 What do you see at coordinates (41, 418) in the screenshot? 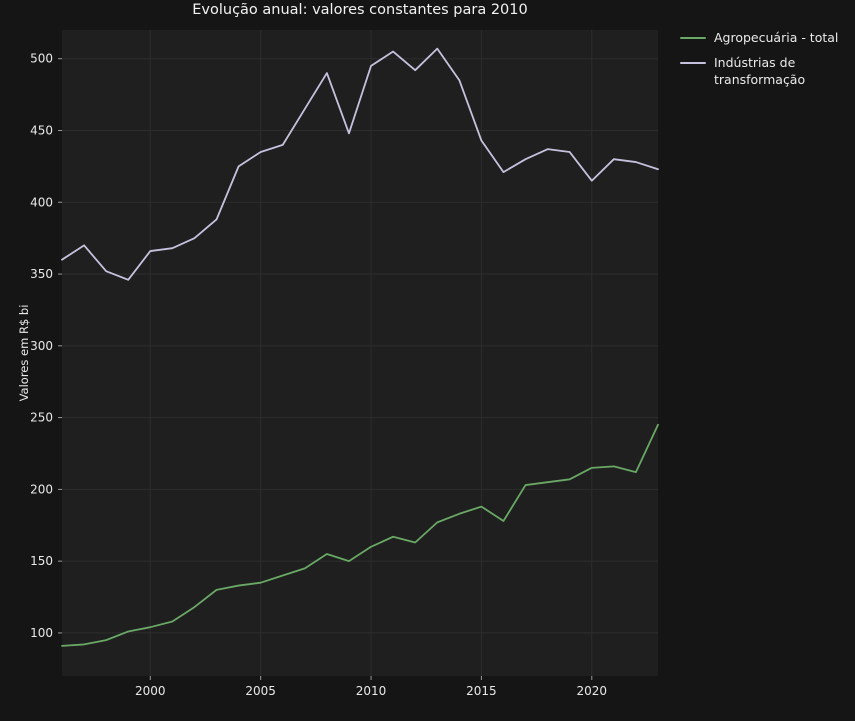
I see `svg-text: 250` at bounding box center [41, 418].